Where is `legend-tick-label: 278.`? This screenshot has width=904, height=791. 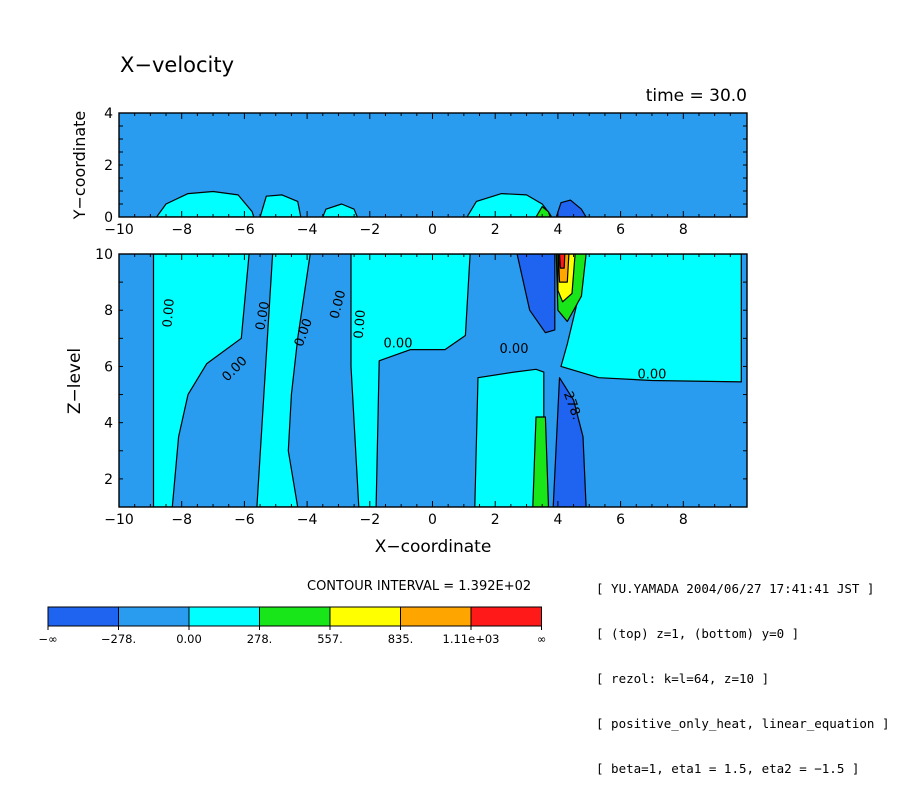
legend-tick-label: 278. is located at coordinates (260, 639).